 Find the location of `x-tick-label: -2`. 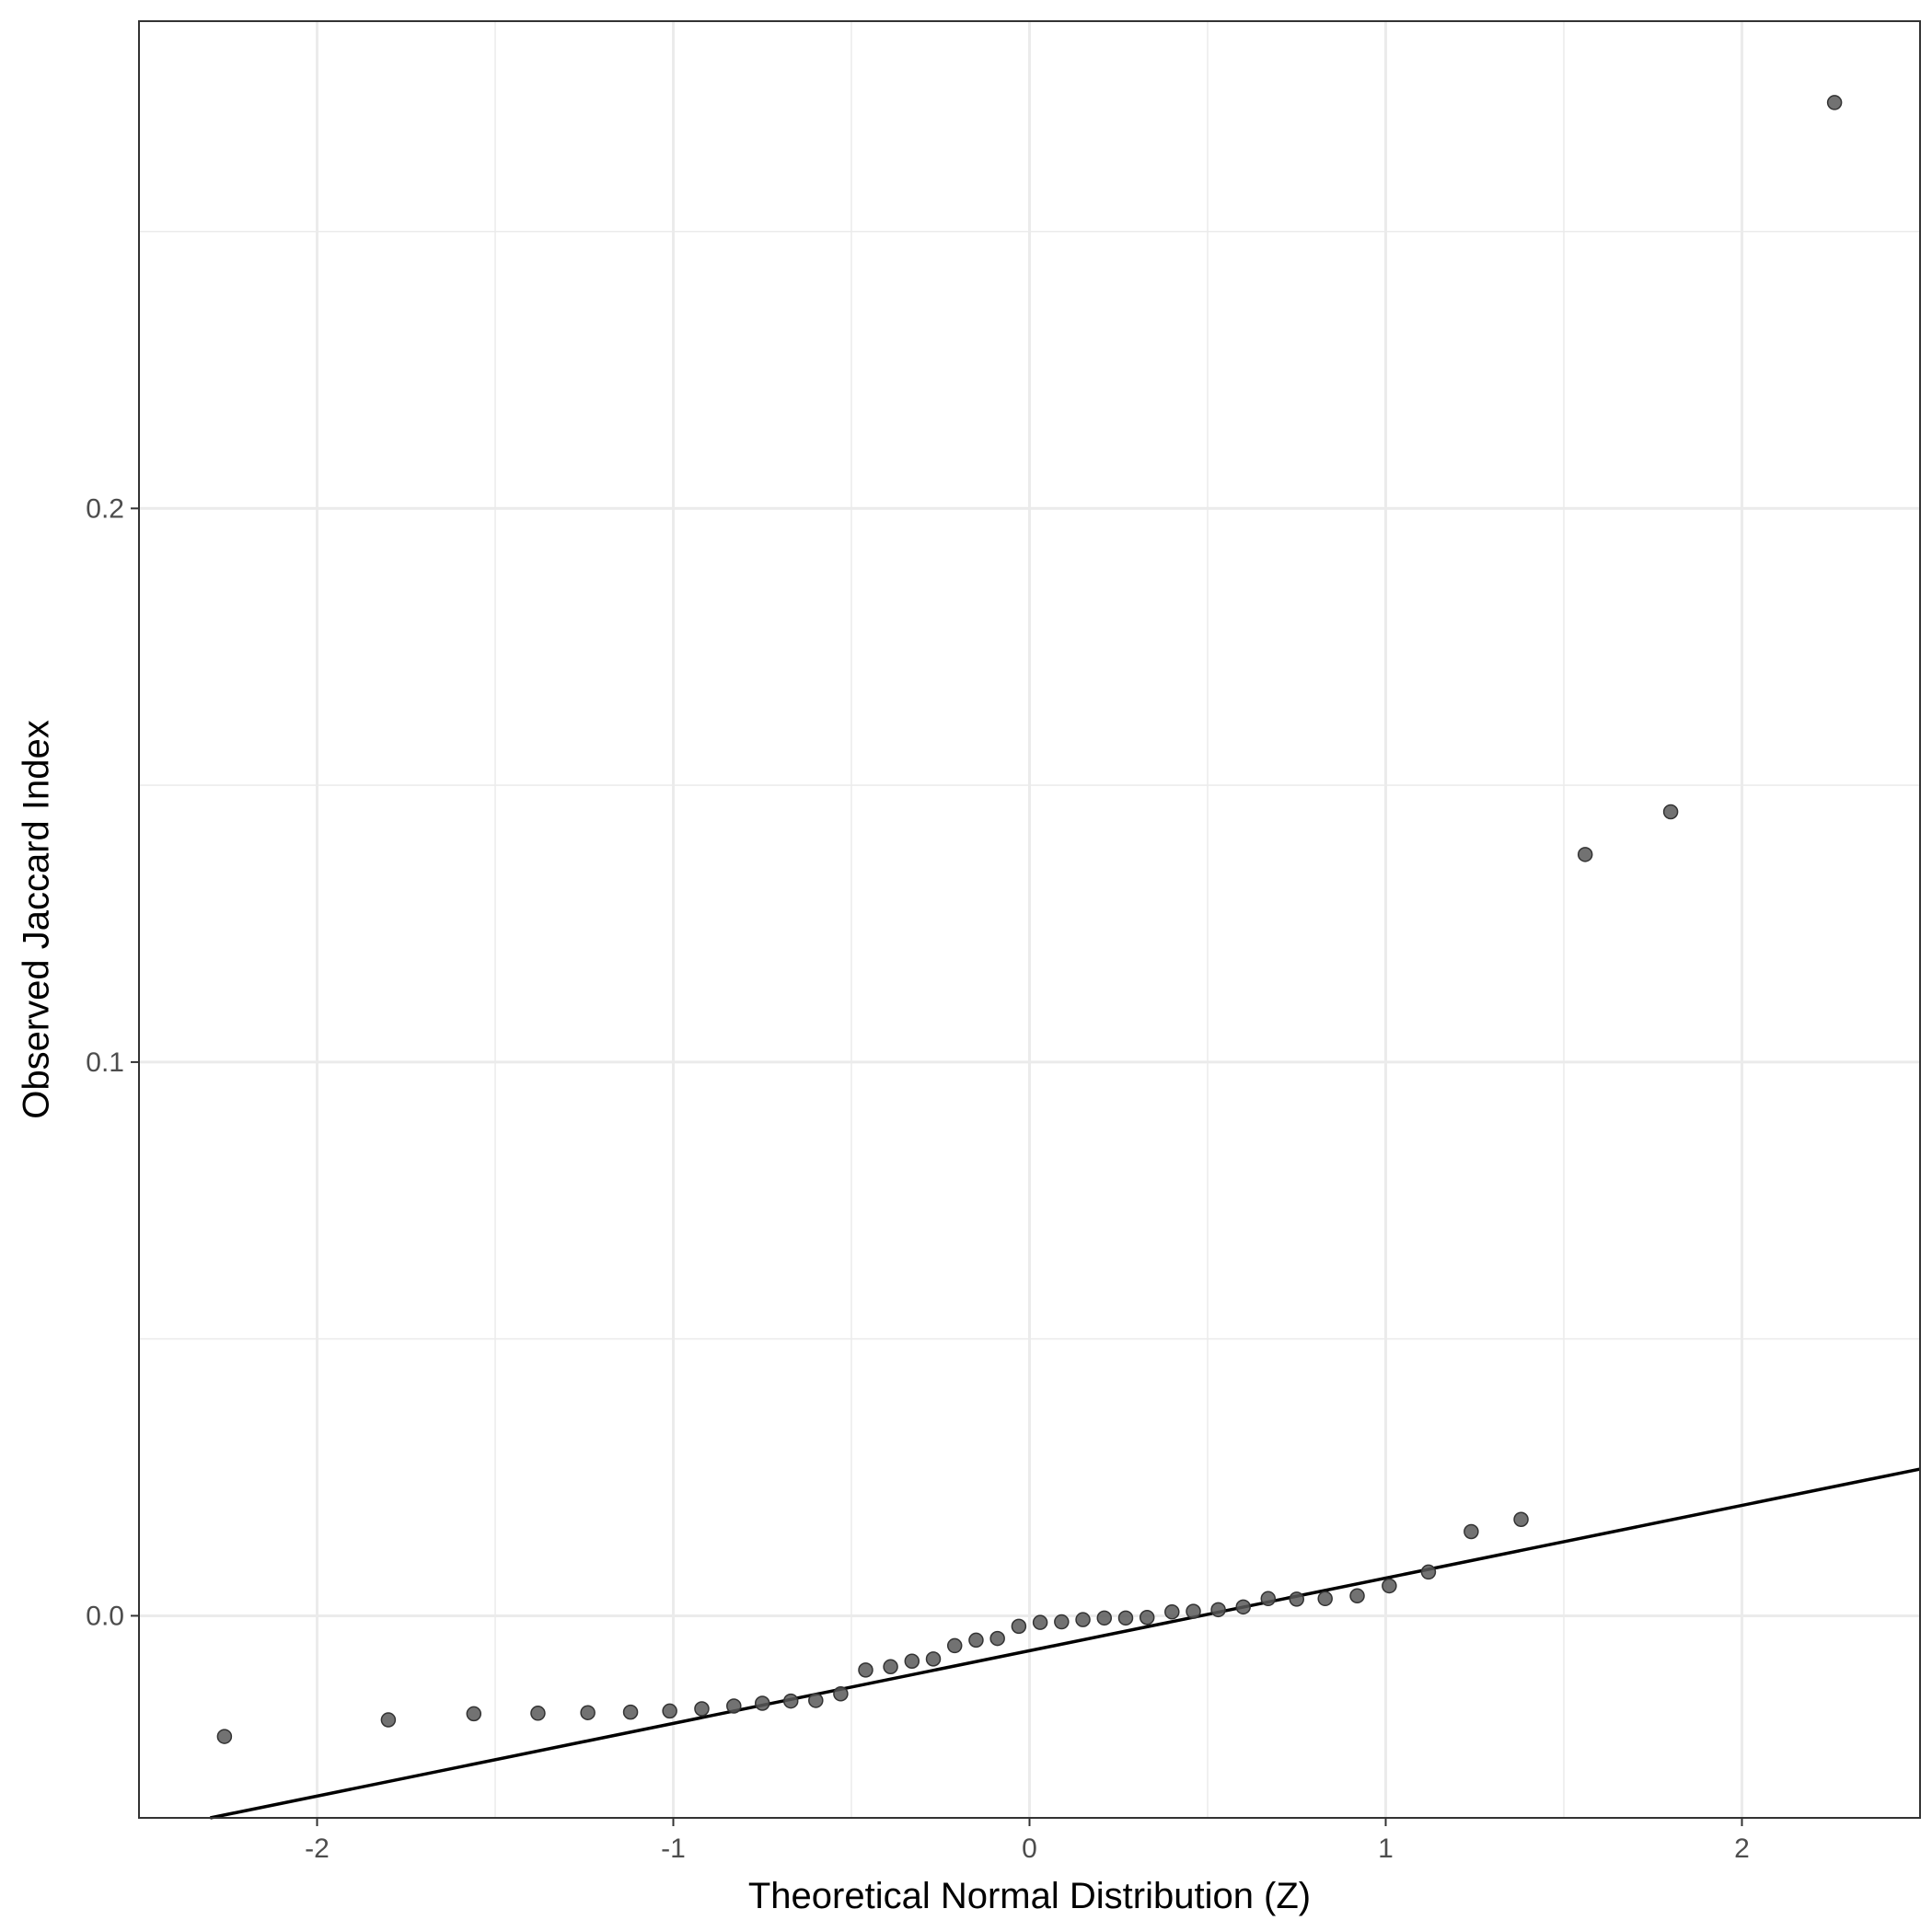

x-tick-label: -2 is located at coordinates (317, 1849).